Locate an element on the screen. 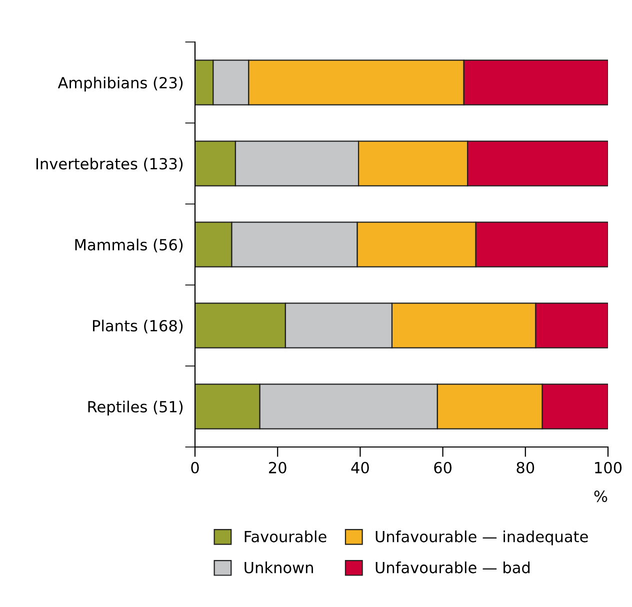  x-tick-label: 20 is located at coordinates (277, 468).